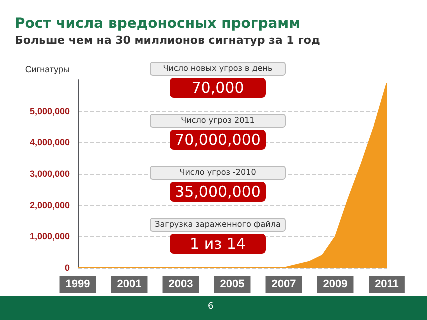 The width and height of the screenshot is (427, 320). What do you see at coordinates (218, 140) in the screenshot?
I see `annotation: 70,000,000` at bounding box center [218, 140].